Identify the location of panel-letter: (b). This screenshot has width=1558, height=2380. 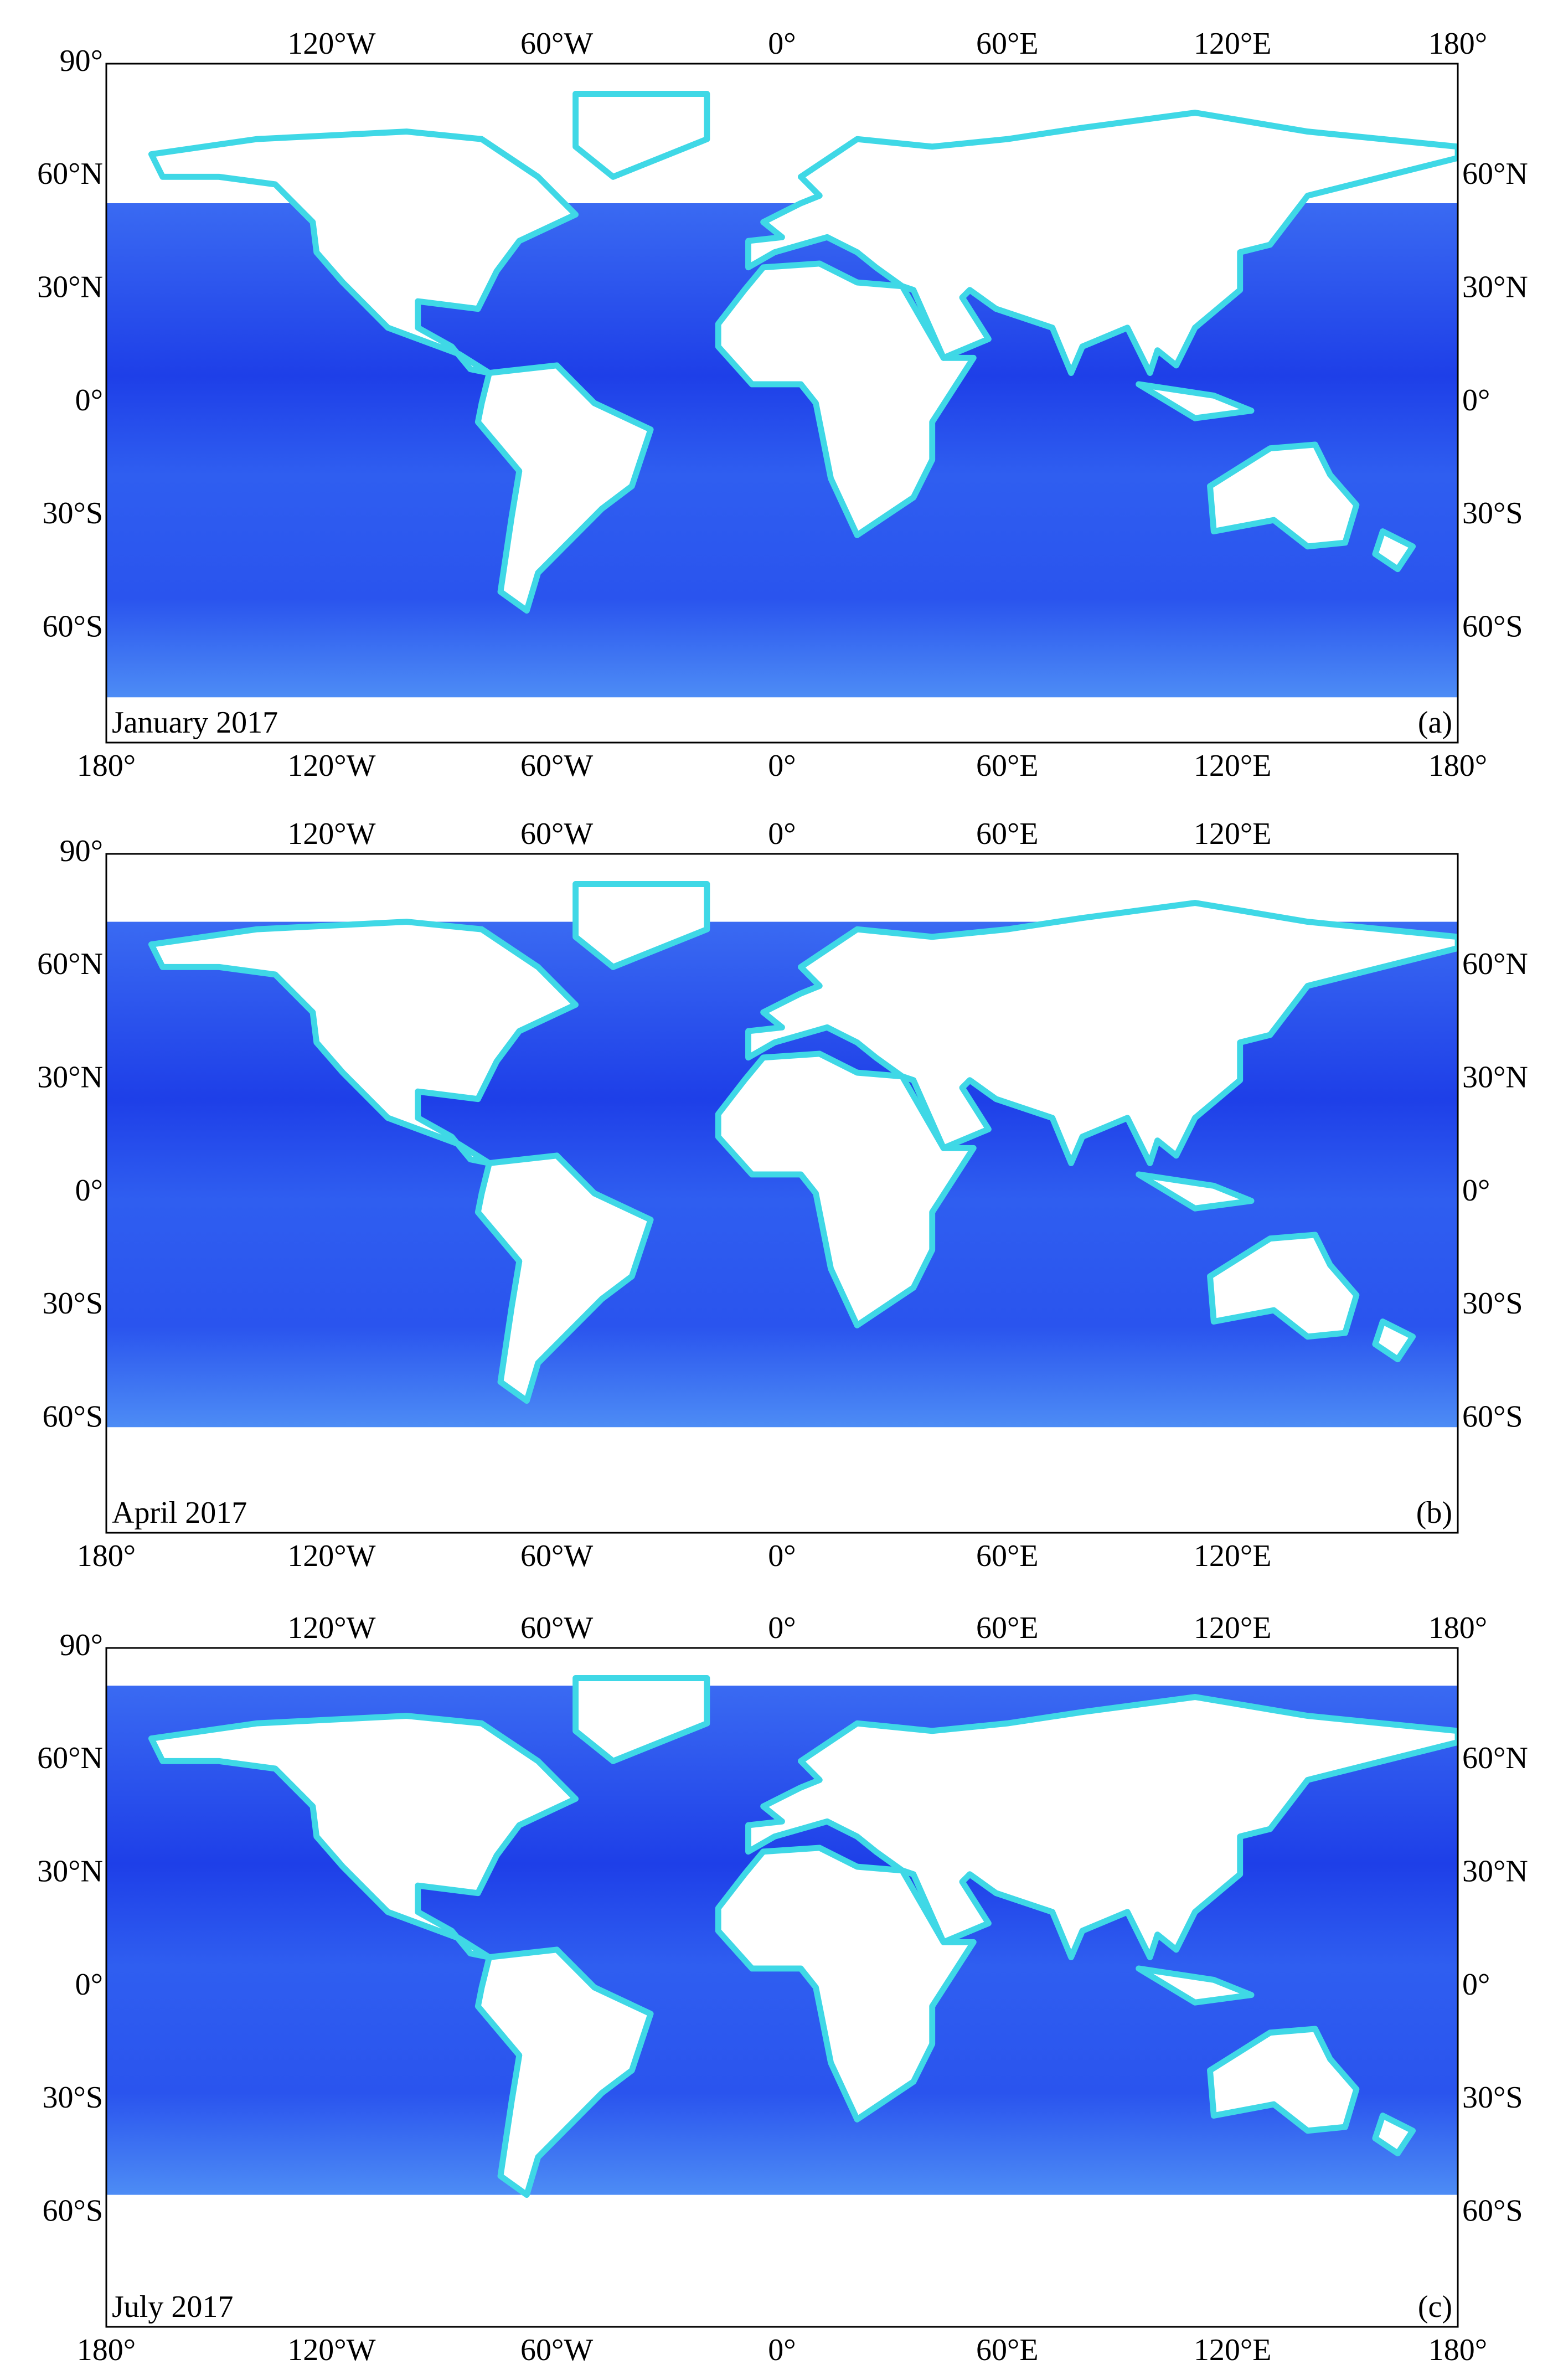
(1434, 1513).